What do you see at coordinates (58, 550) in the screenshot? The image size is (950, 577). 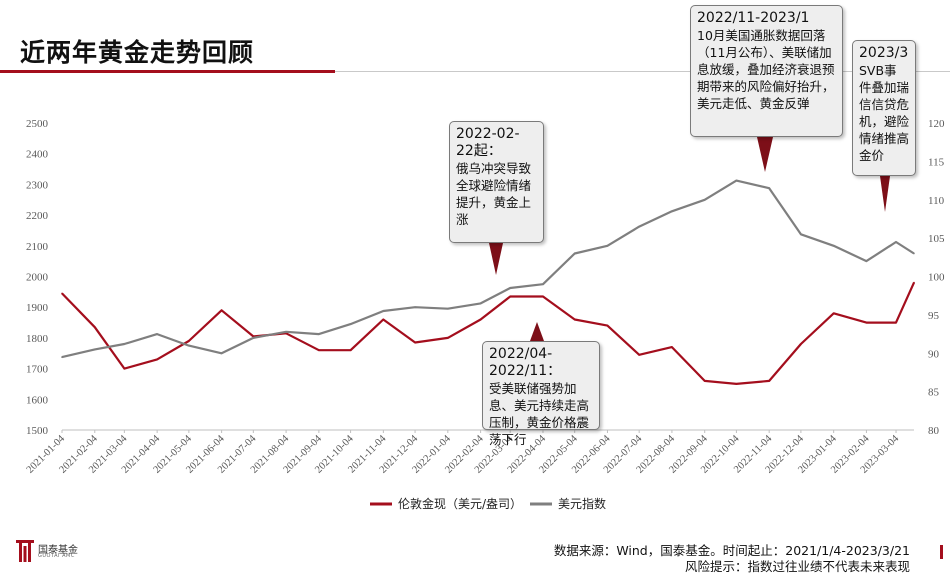 I see `logo-text: 国泰基金` at bounding box center [58, 550].